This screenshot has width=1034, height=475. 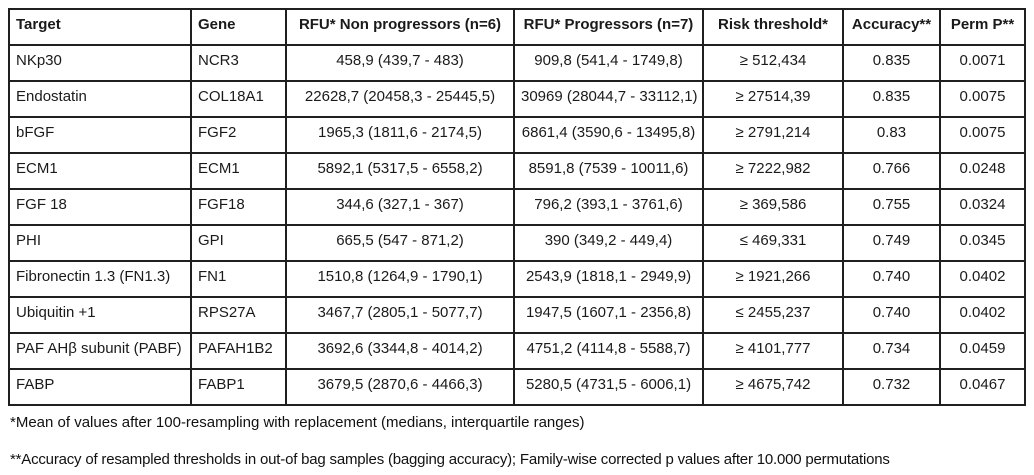 What do you see at coordinates (100, 171) in the screenshot?
I see `cell-target: ECM1` at bounding box center [100, 171].